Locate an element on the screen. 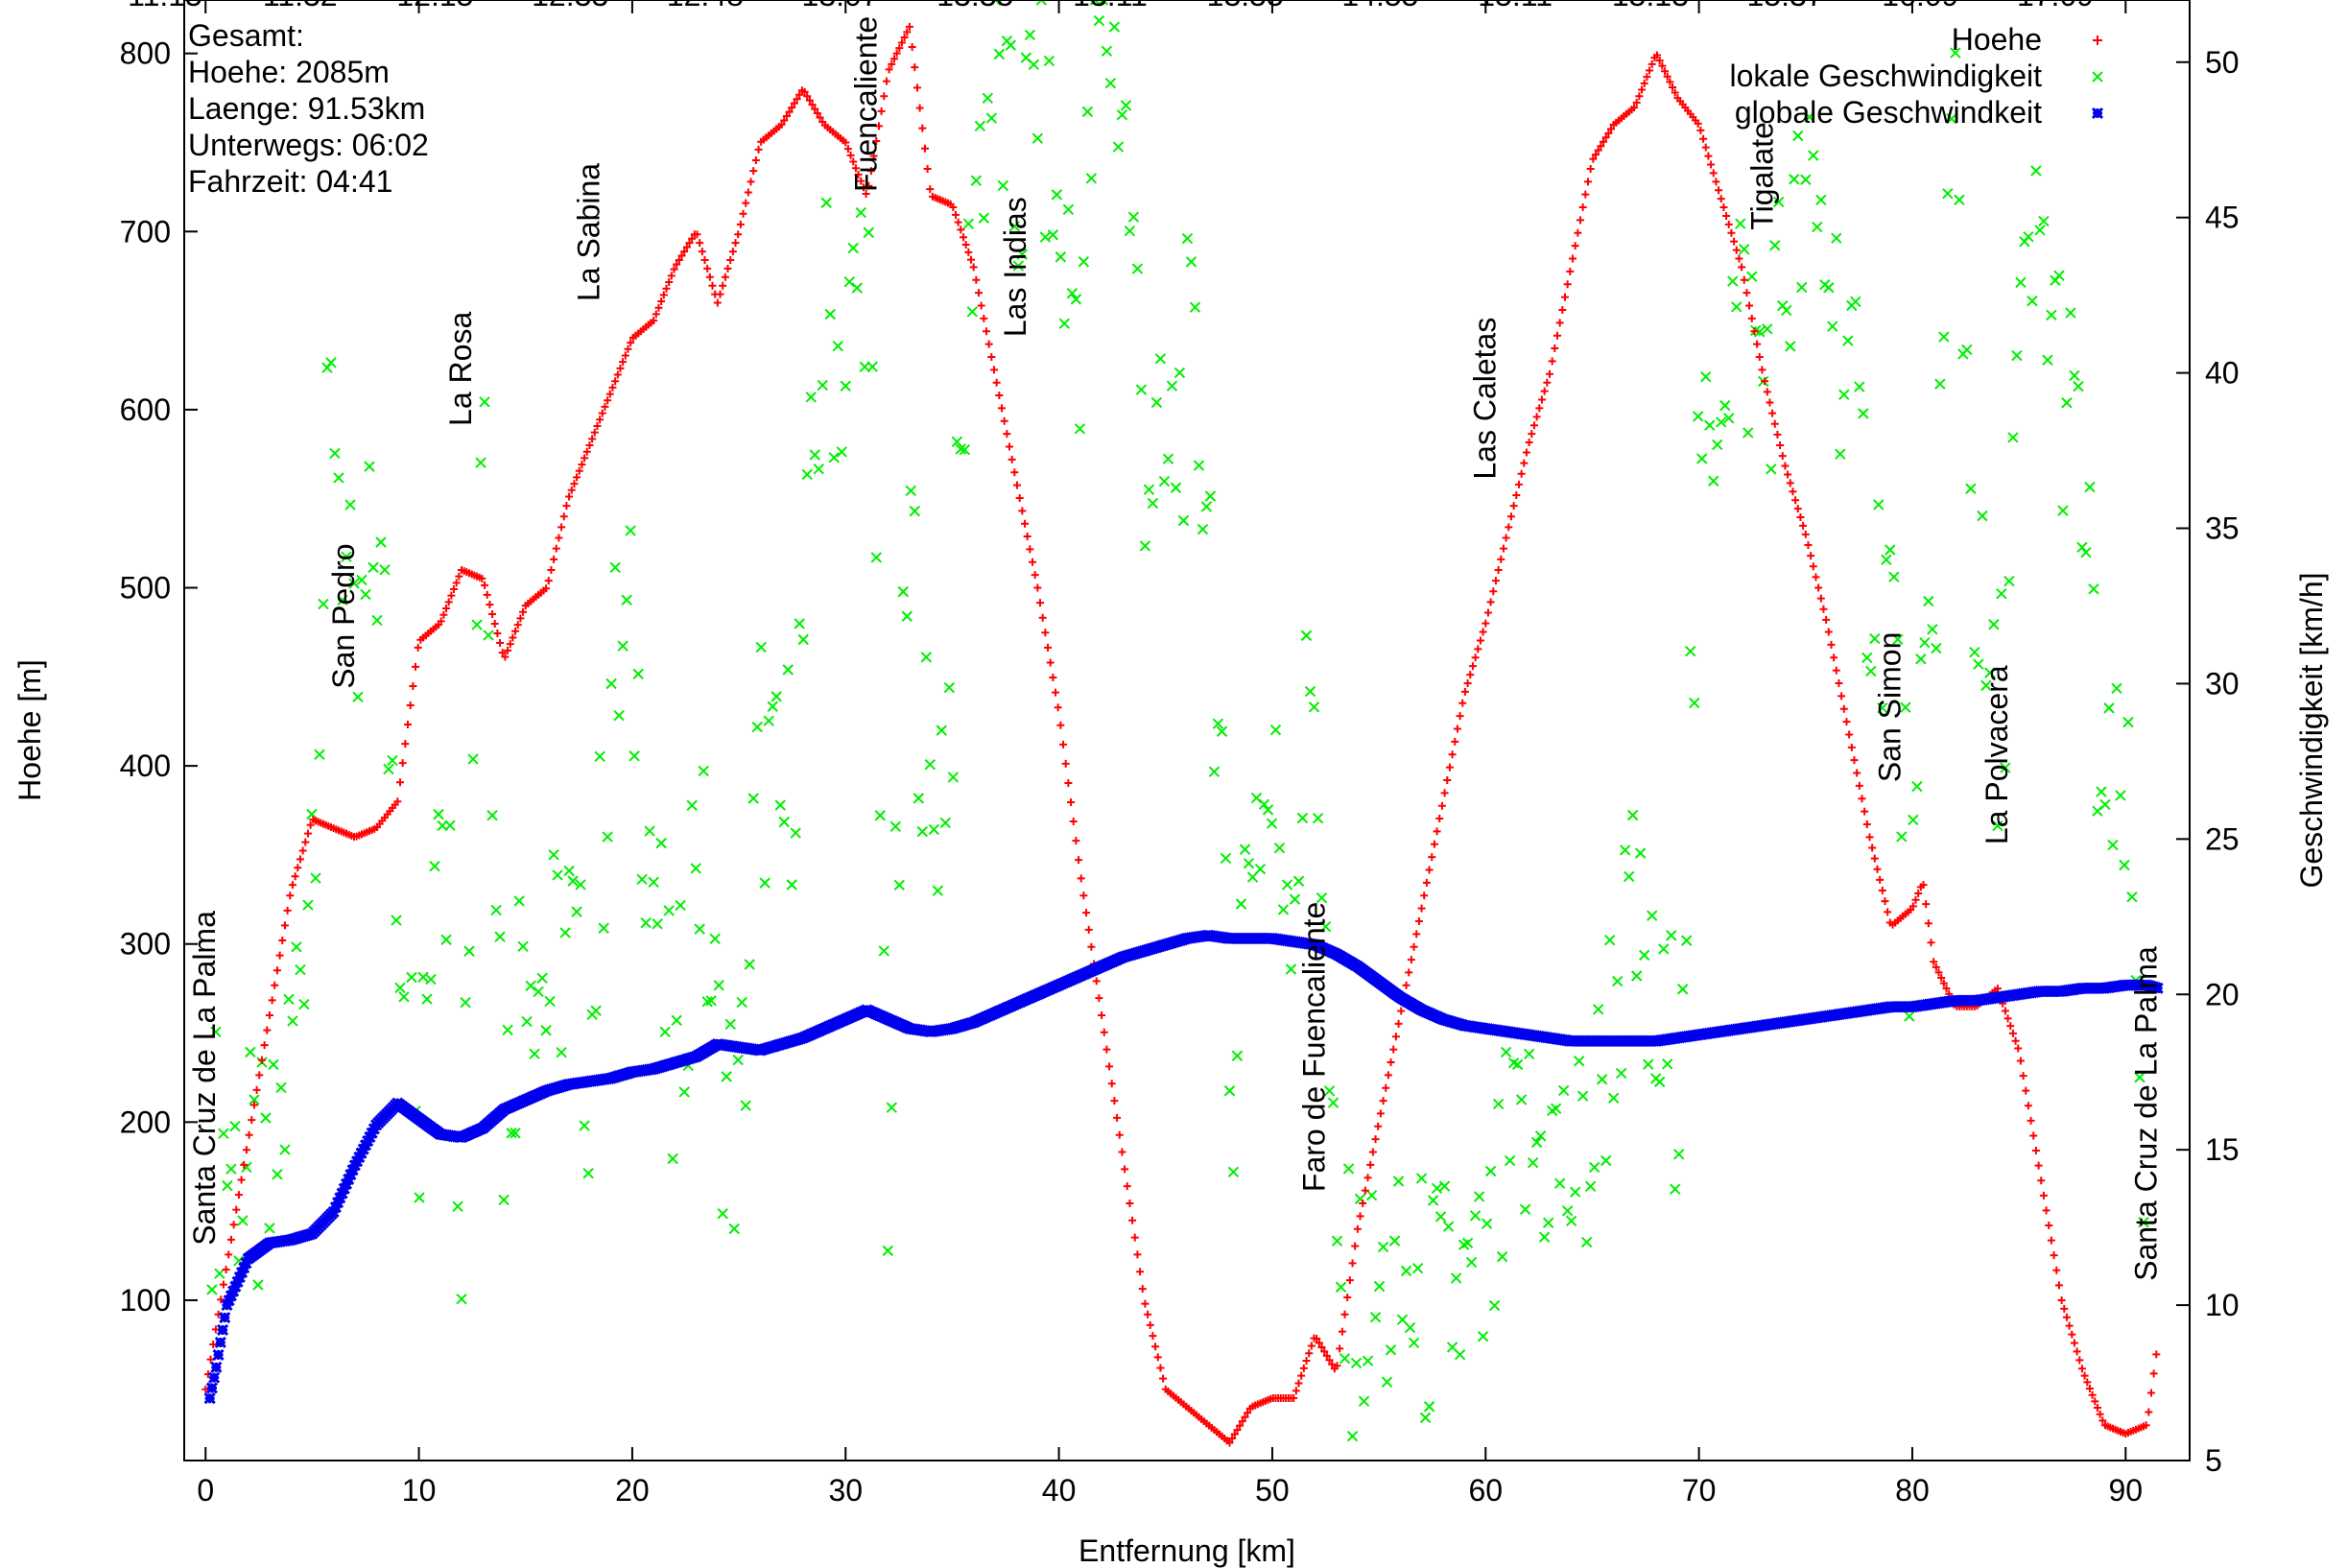 This screenshot has height=1568, width=2347. top-time-tick-label: 15:37 is located at coordinates (1785, 6).